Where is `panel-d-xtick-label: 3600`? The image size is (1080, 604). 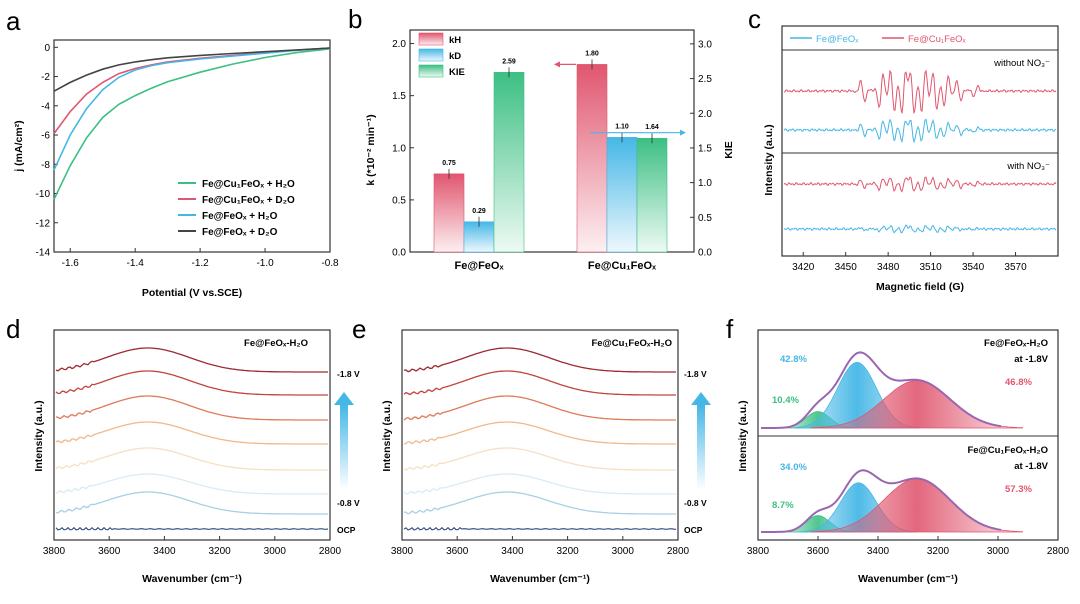 panel-d-xtick-label: 3600 is located at coordinates (109, 551).